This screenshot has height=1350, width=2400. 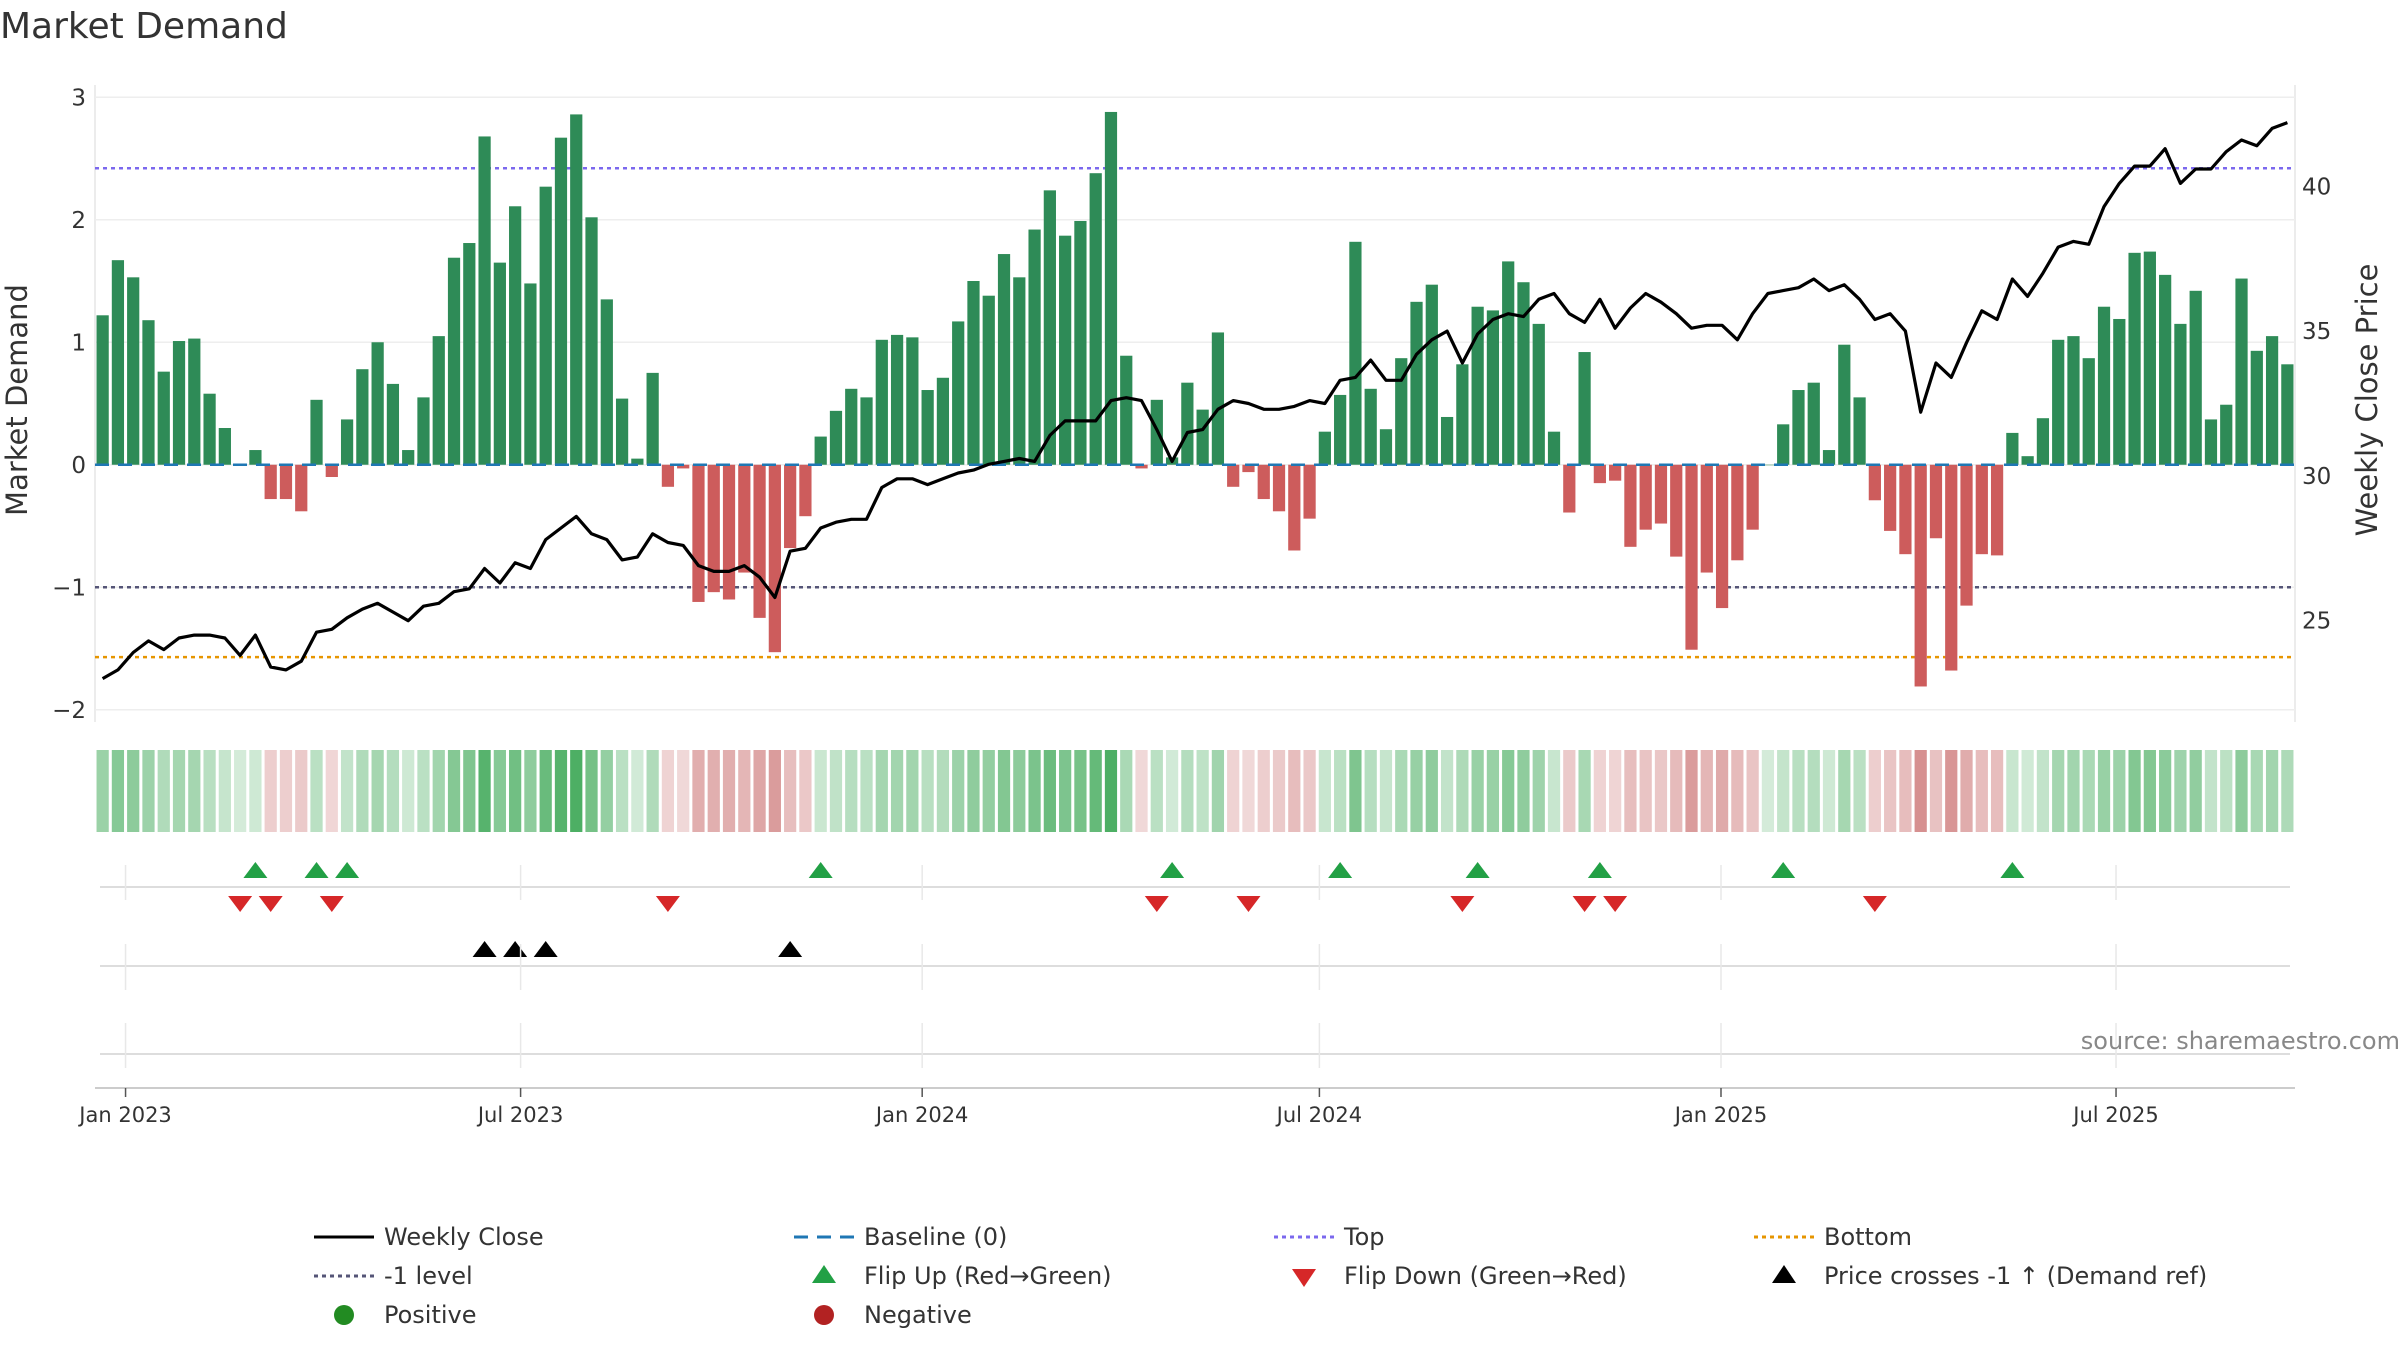 What do you see at coordinates (124, 1115) in the screenshot?
I see `date-tick-label: Jan 2023` at bounding box center [124, 1115].